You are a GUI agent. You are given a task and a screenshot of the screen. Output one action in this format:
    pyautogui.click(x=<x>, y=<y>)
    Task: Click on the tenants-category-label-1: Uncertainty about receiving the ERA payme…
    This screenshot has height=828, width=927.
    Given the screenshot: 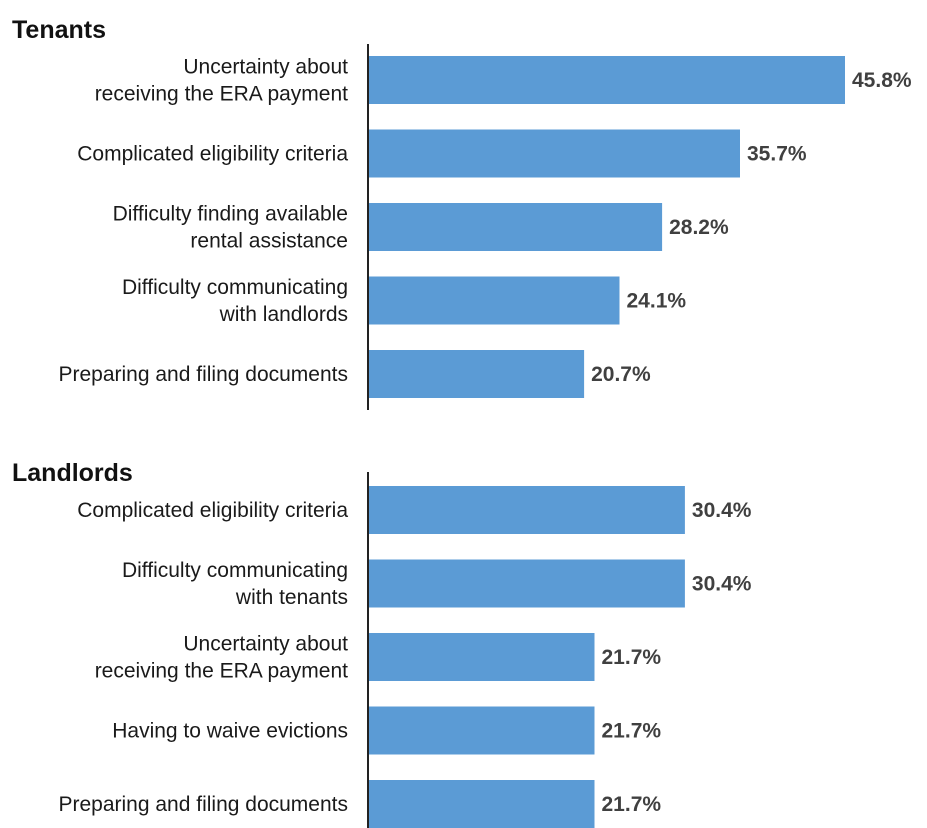 What is the action you would take?
    pyautogui.click(x=221, y=81)
    